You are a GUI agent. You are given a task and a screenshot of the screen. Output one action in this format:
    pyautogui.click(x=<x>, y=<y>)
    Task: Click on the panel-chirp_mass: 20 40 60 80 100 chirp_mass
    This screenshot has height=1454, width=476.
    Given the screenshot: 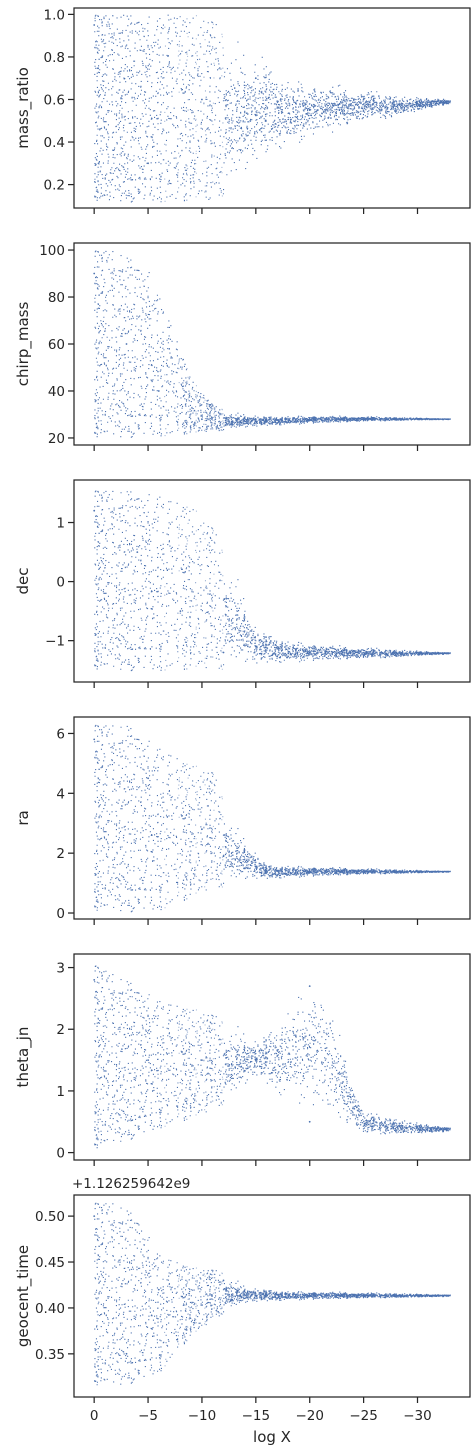 What is the action you would take?
    pyautogui.click(x=242, y=346)
    